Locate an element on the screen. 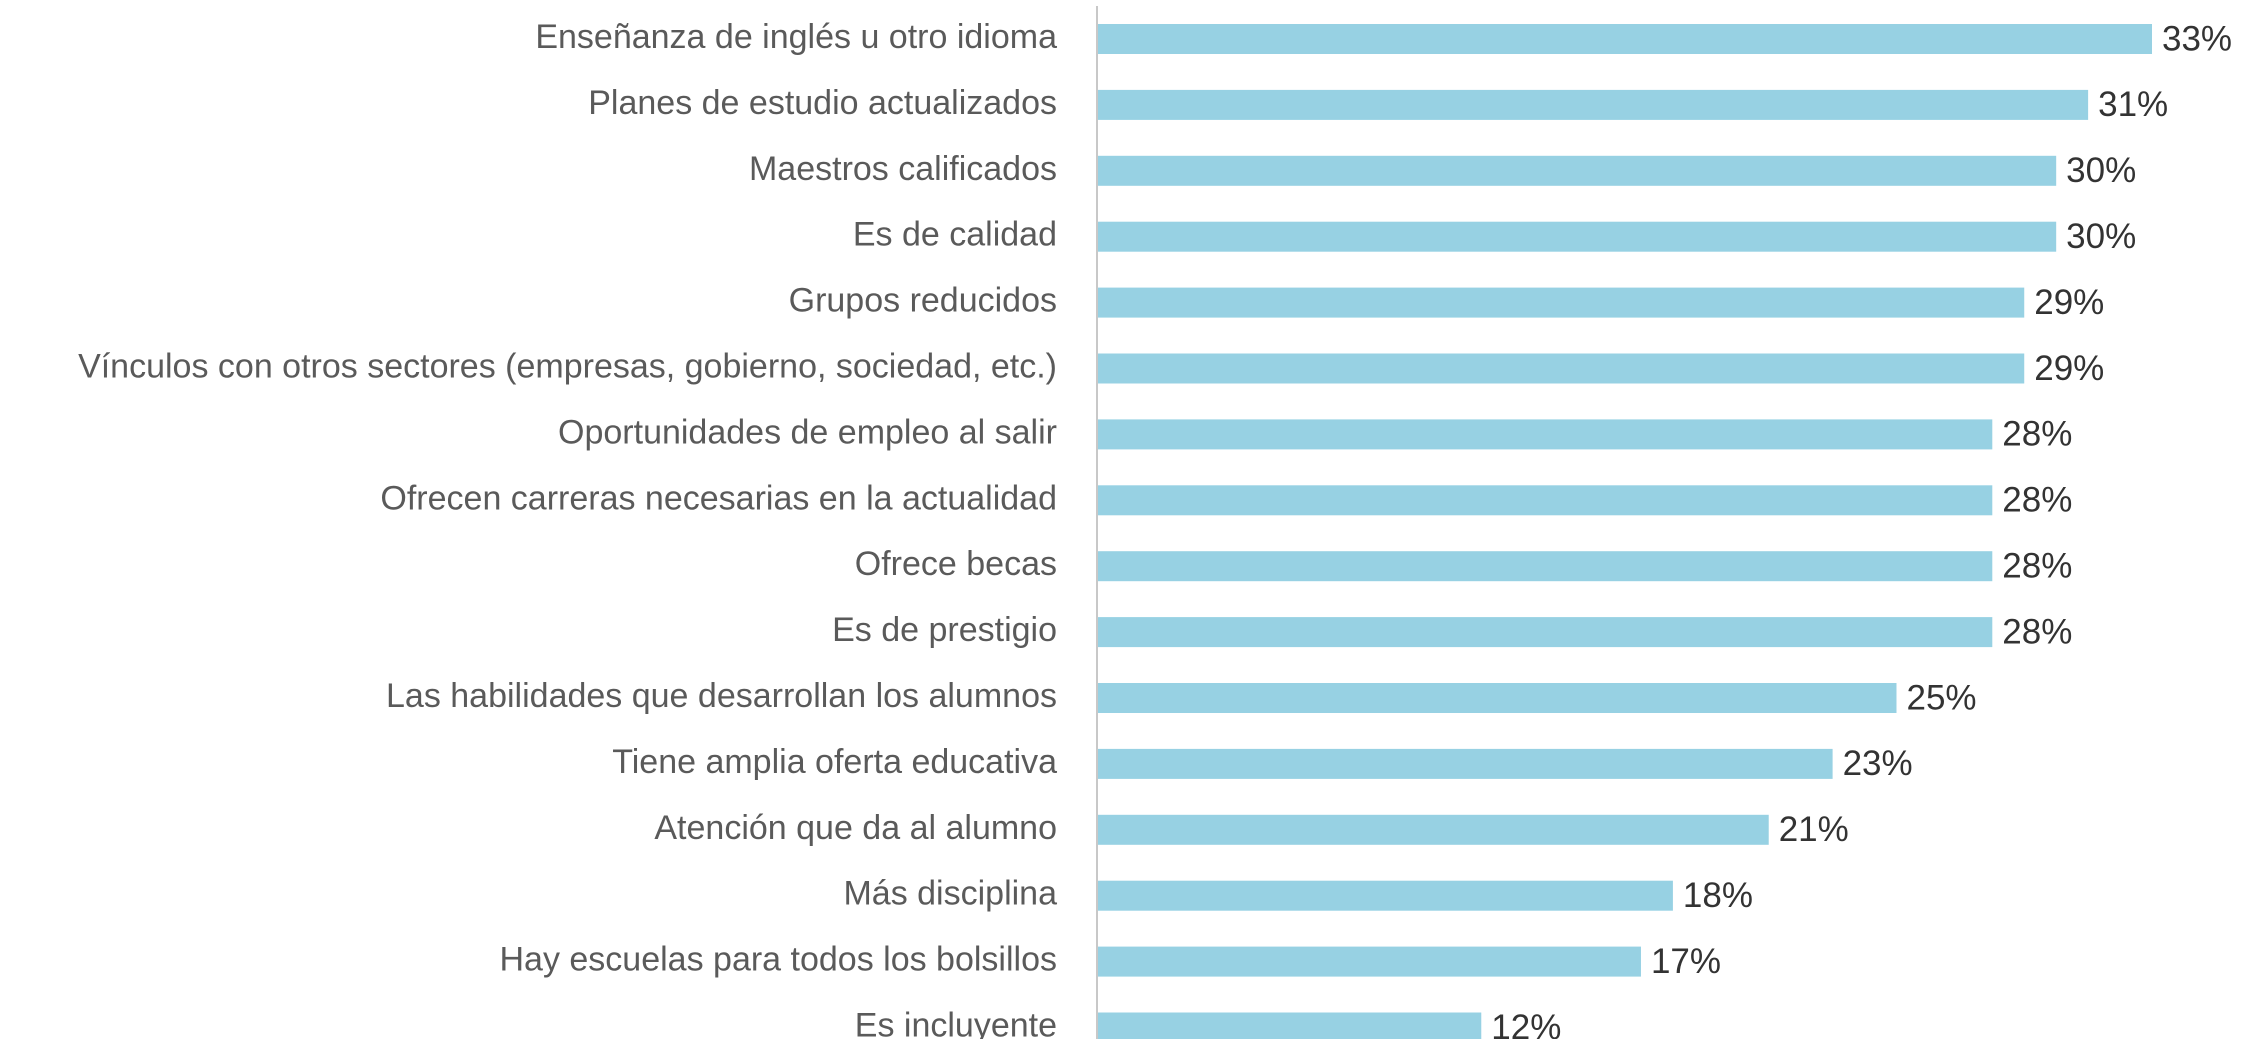 This screenshot has width=2244, height=1039. value-label: 17% is located at coordinates (1686, 961).